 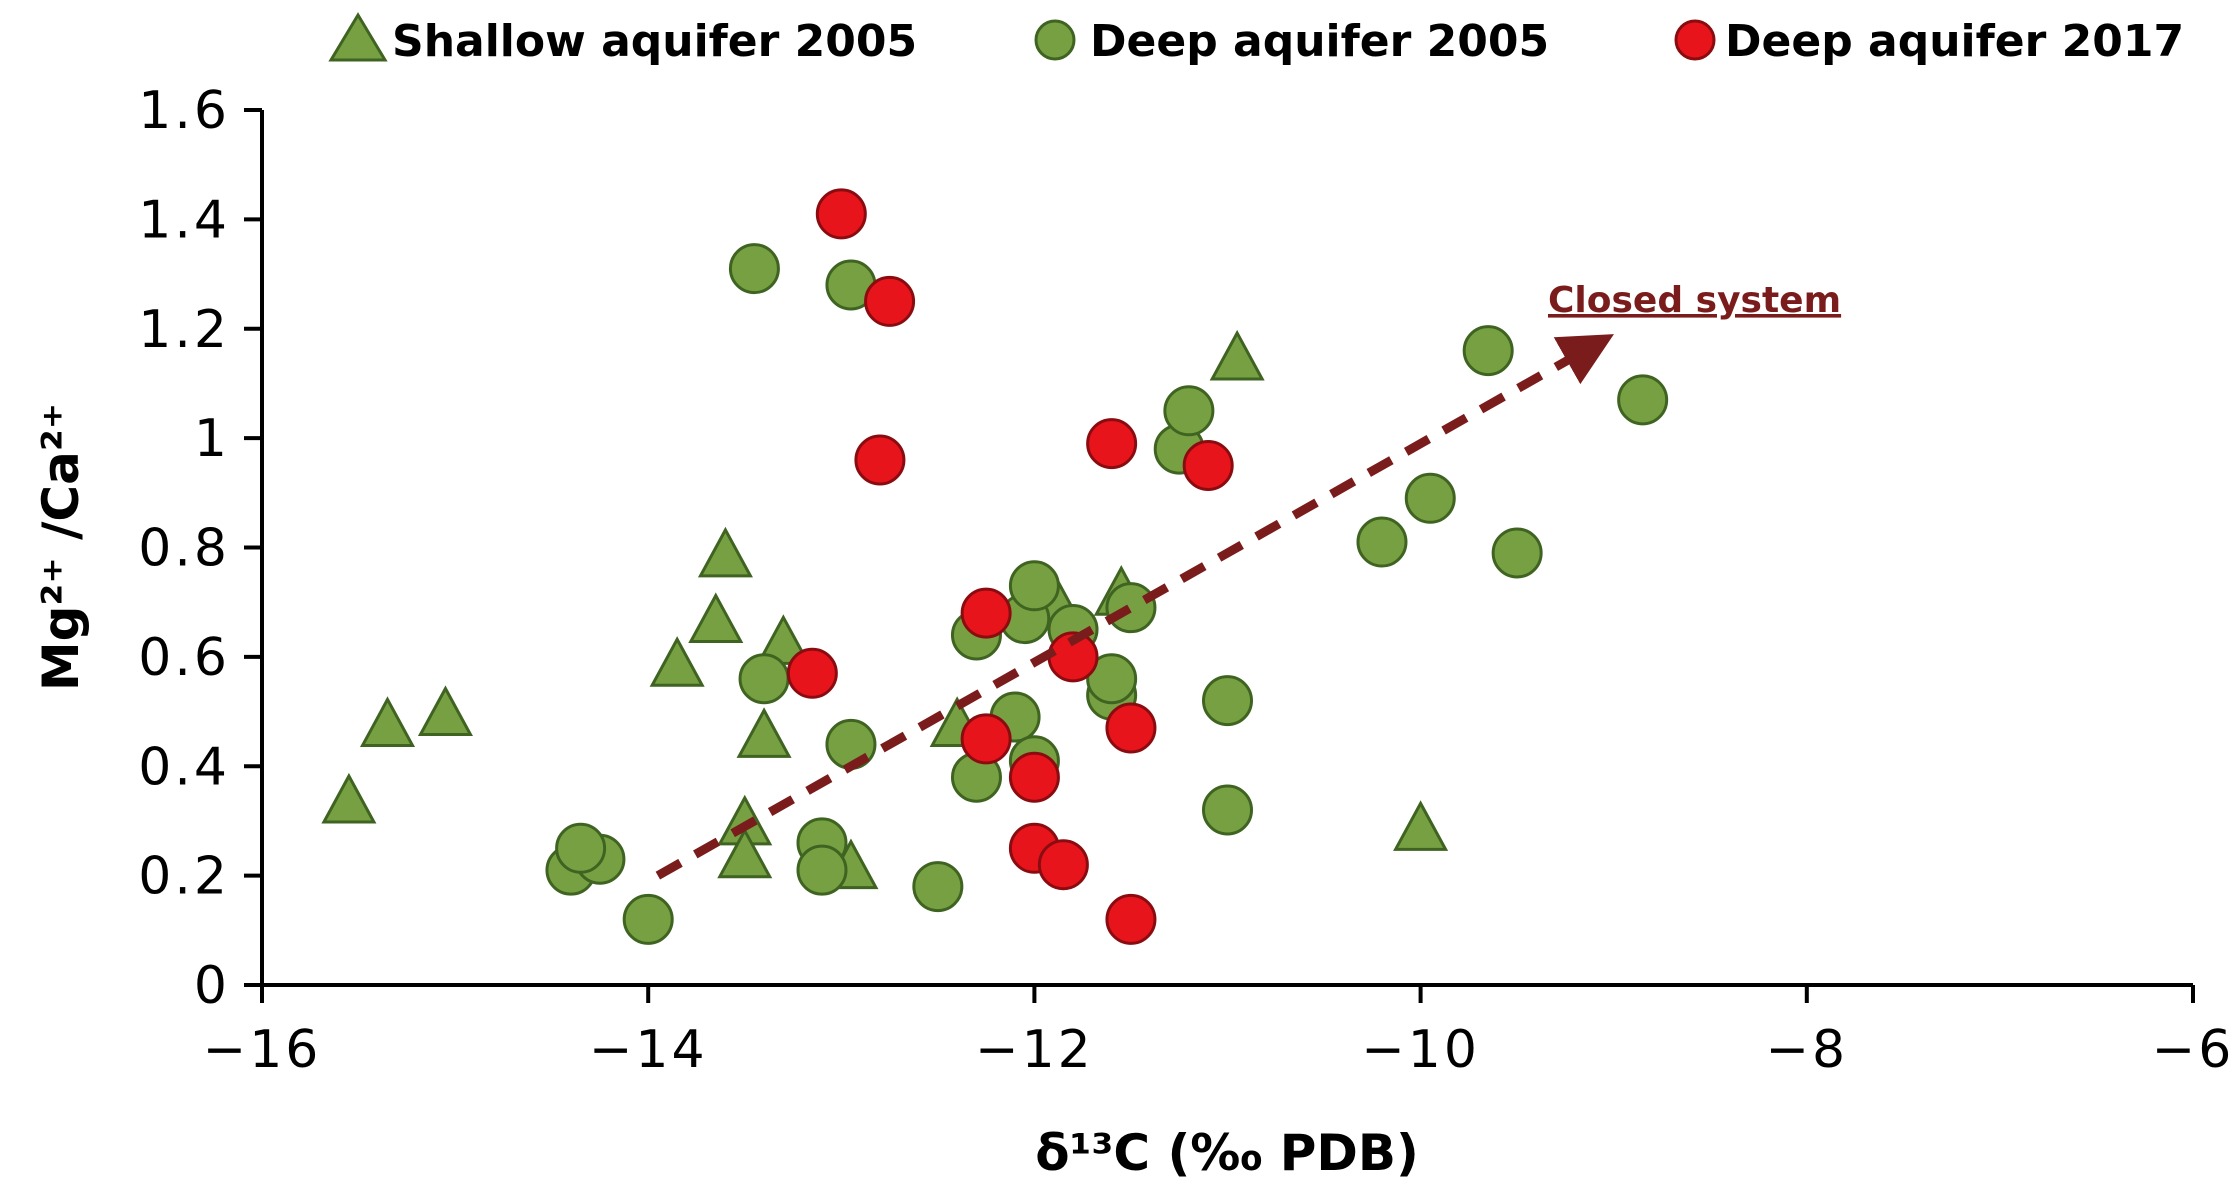 I want to click on y-tick-label: 0.6, so click(x=184, y=658).